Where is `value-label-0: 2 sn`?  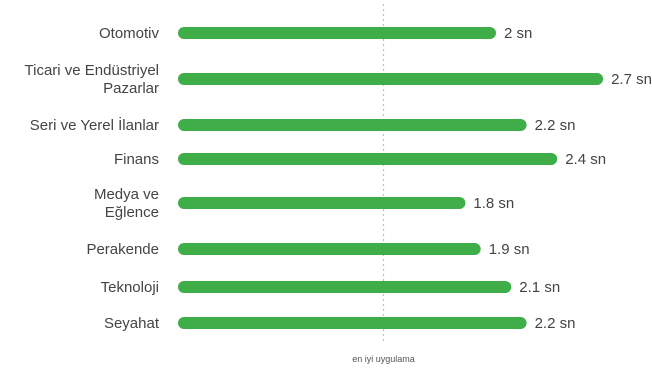 value-label-0: 2 sn is located at coordinates (518, 33).